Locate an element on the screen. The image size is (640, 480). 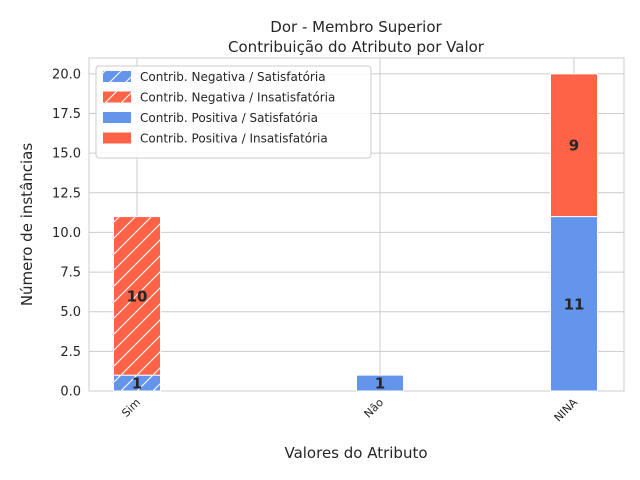
y-tick-labels: 0.0 2.5 5.0 7.5 10.0 12.5 15.0 17.5 20.0 is located at coordinates (66, 233).